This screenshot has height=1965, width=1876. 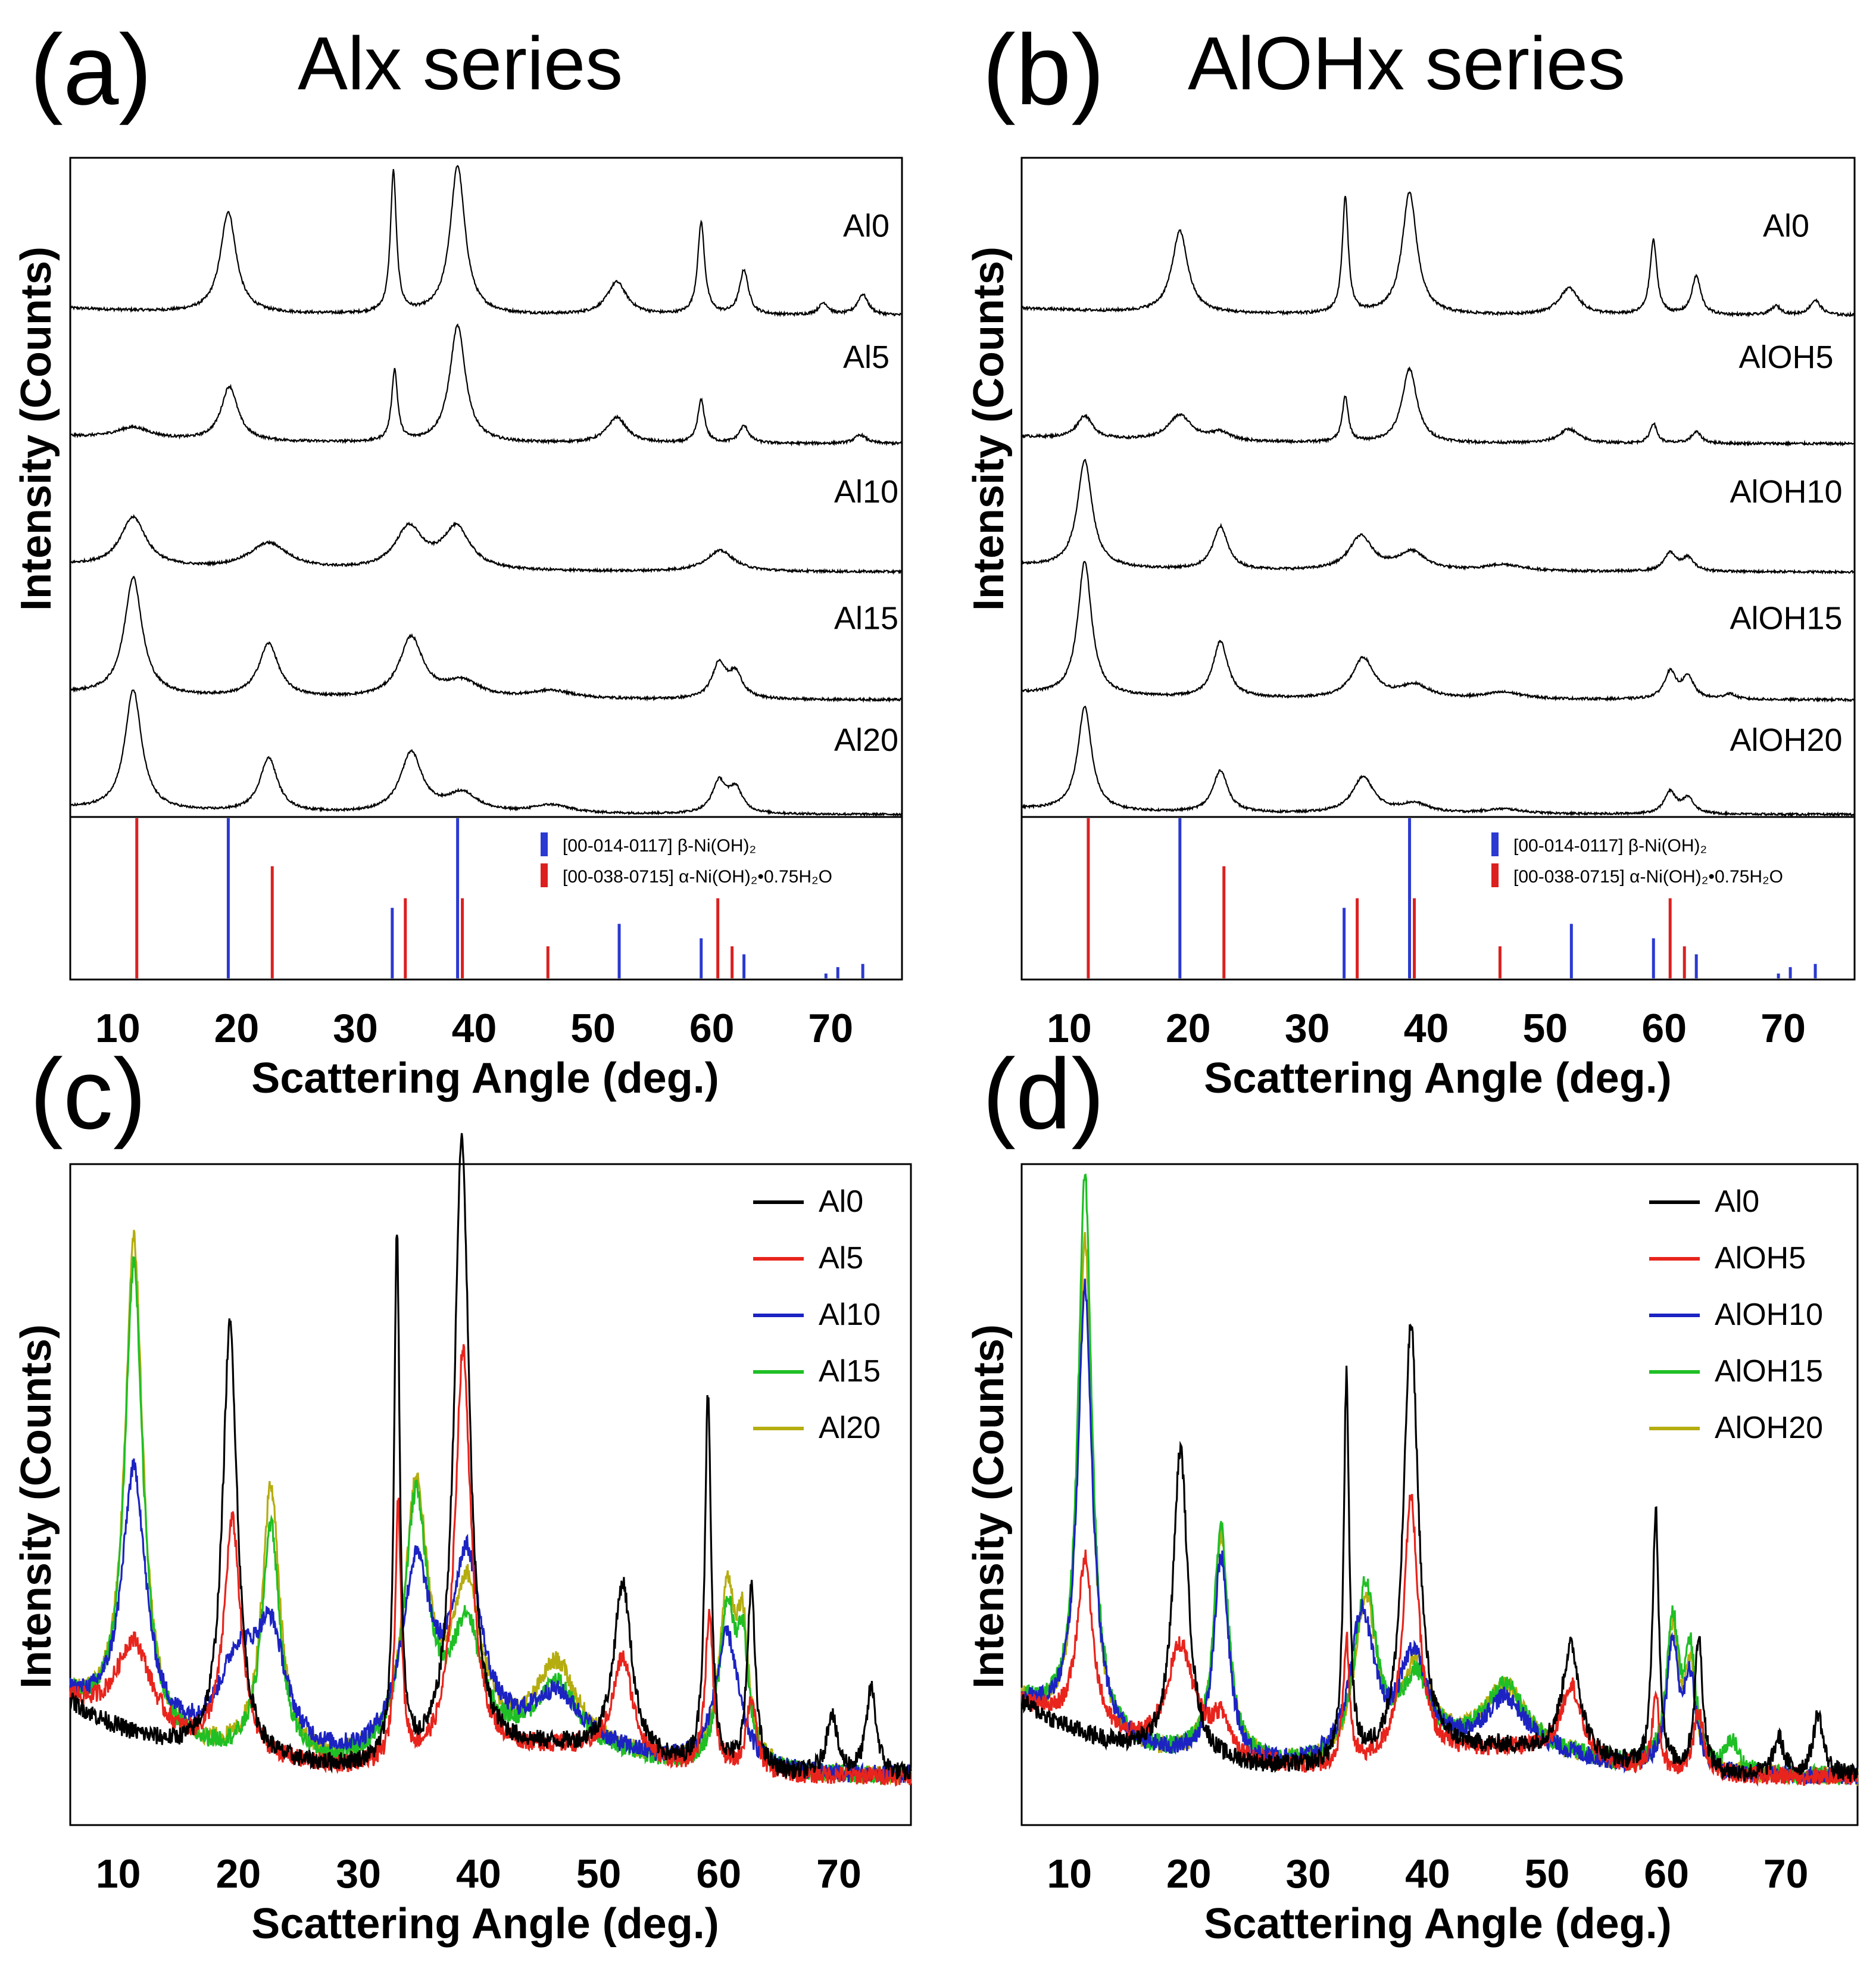 What do you see at coordinates (841, 1258) in the screenshot?
I see `legend-label-al5: Al5` at bounding box center [841, 1258].